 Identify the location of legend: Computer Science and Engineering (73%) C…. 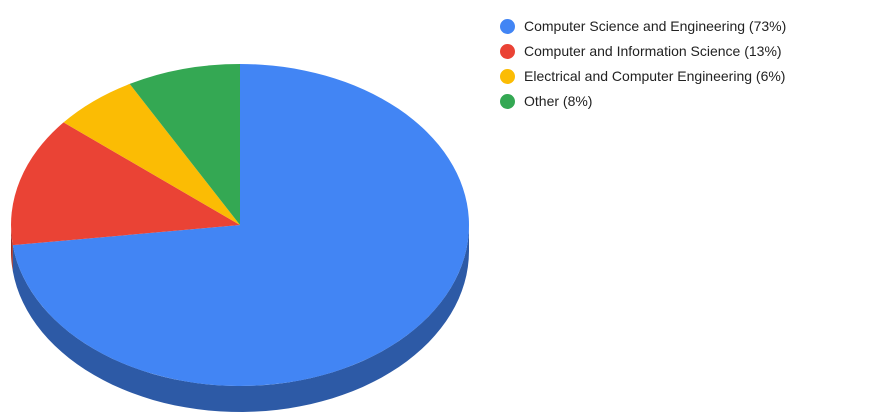
(643, 64).